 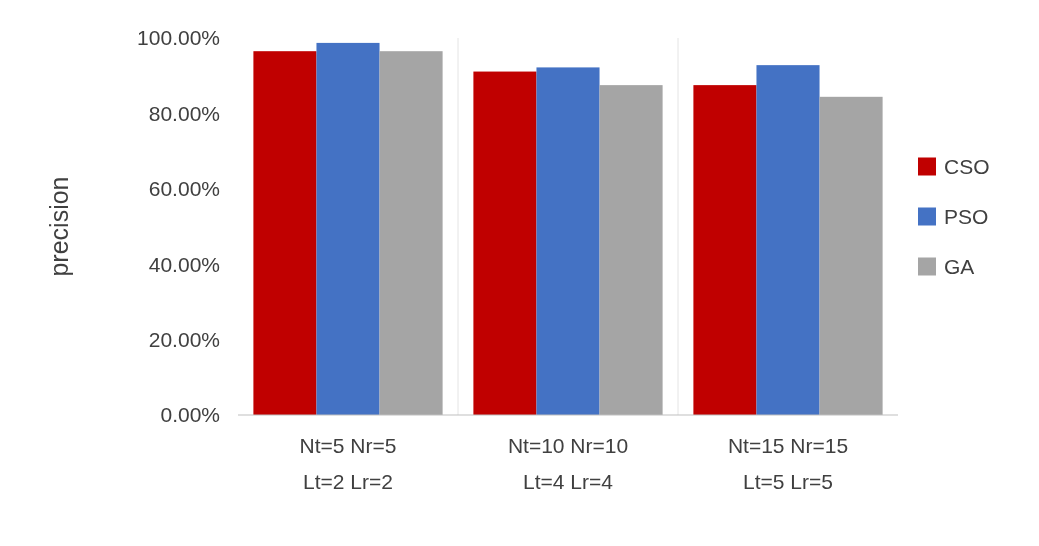 What do you see at coordinates (59, 226) in the screenshot?
I see `y-axis-title: precision` at bounding box center [59, 226].